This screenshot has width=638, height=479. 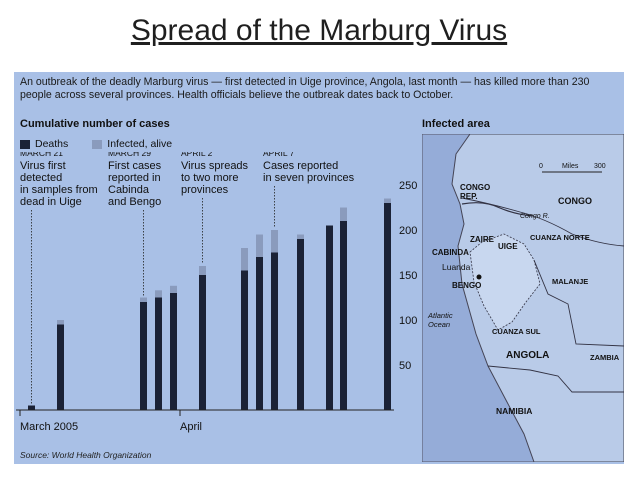 I want to click on map-label: Atlantic, so click(x=440, y=315).